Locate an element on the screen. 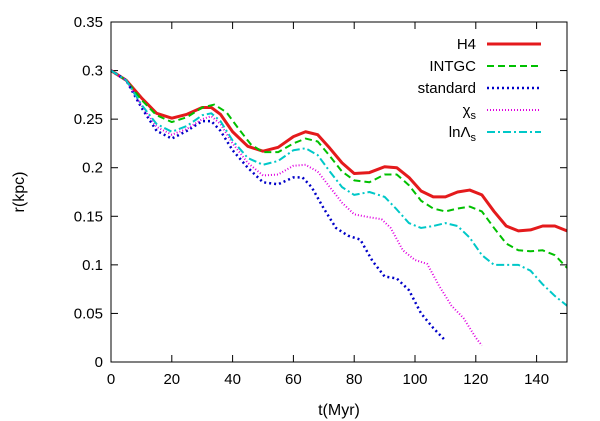  x-tick-label: 60 is located at coordinates (293, 379).